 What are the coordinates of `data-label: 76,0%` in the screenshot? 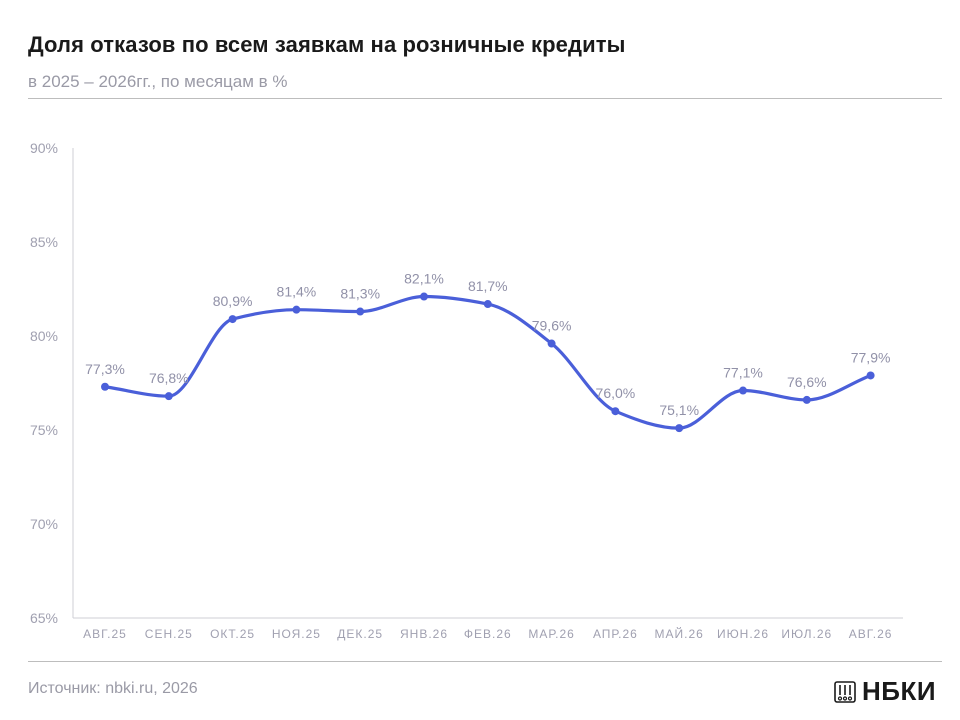 It's located at (616, 393).